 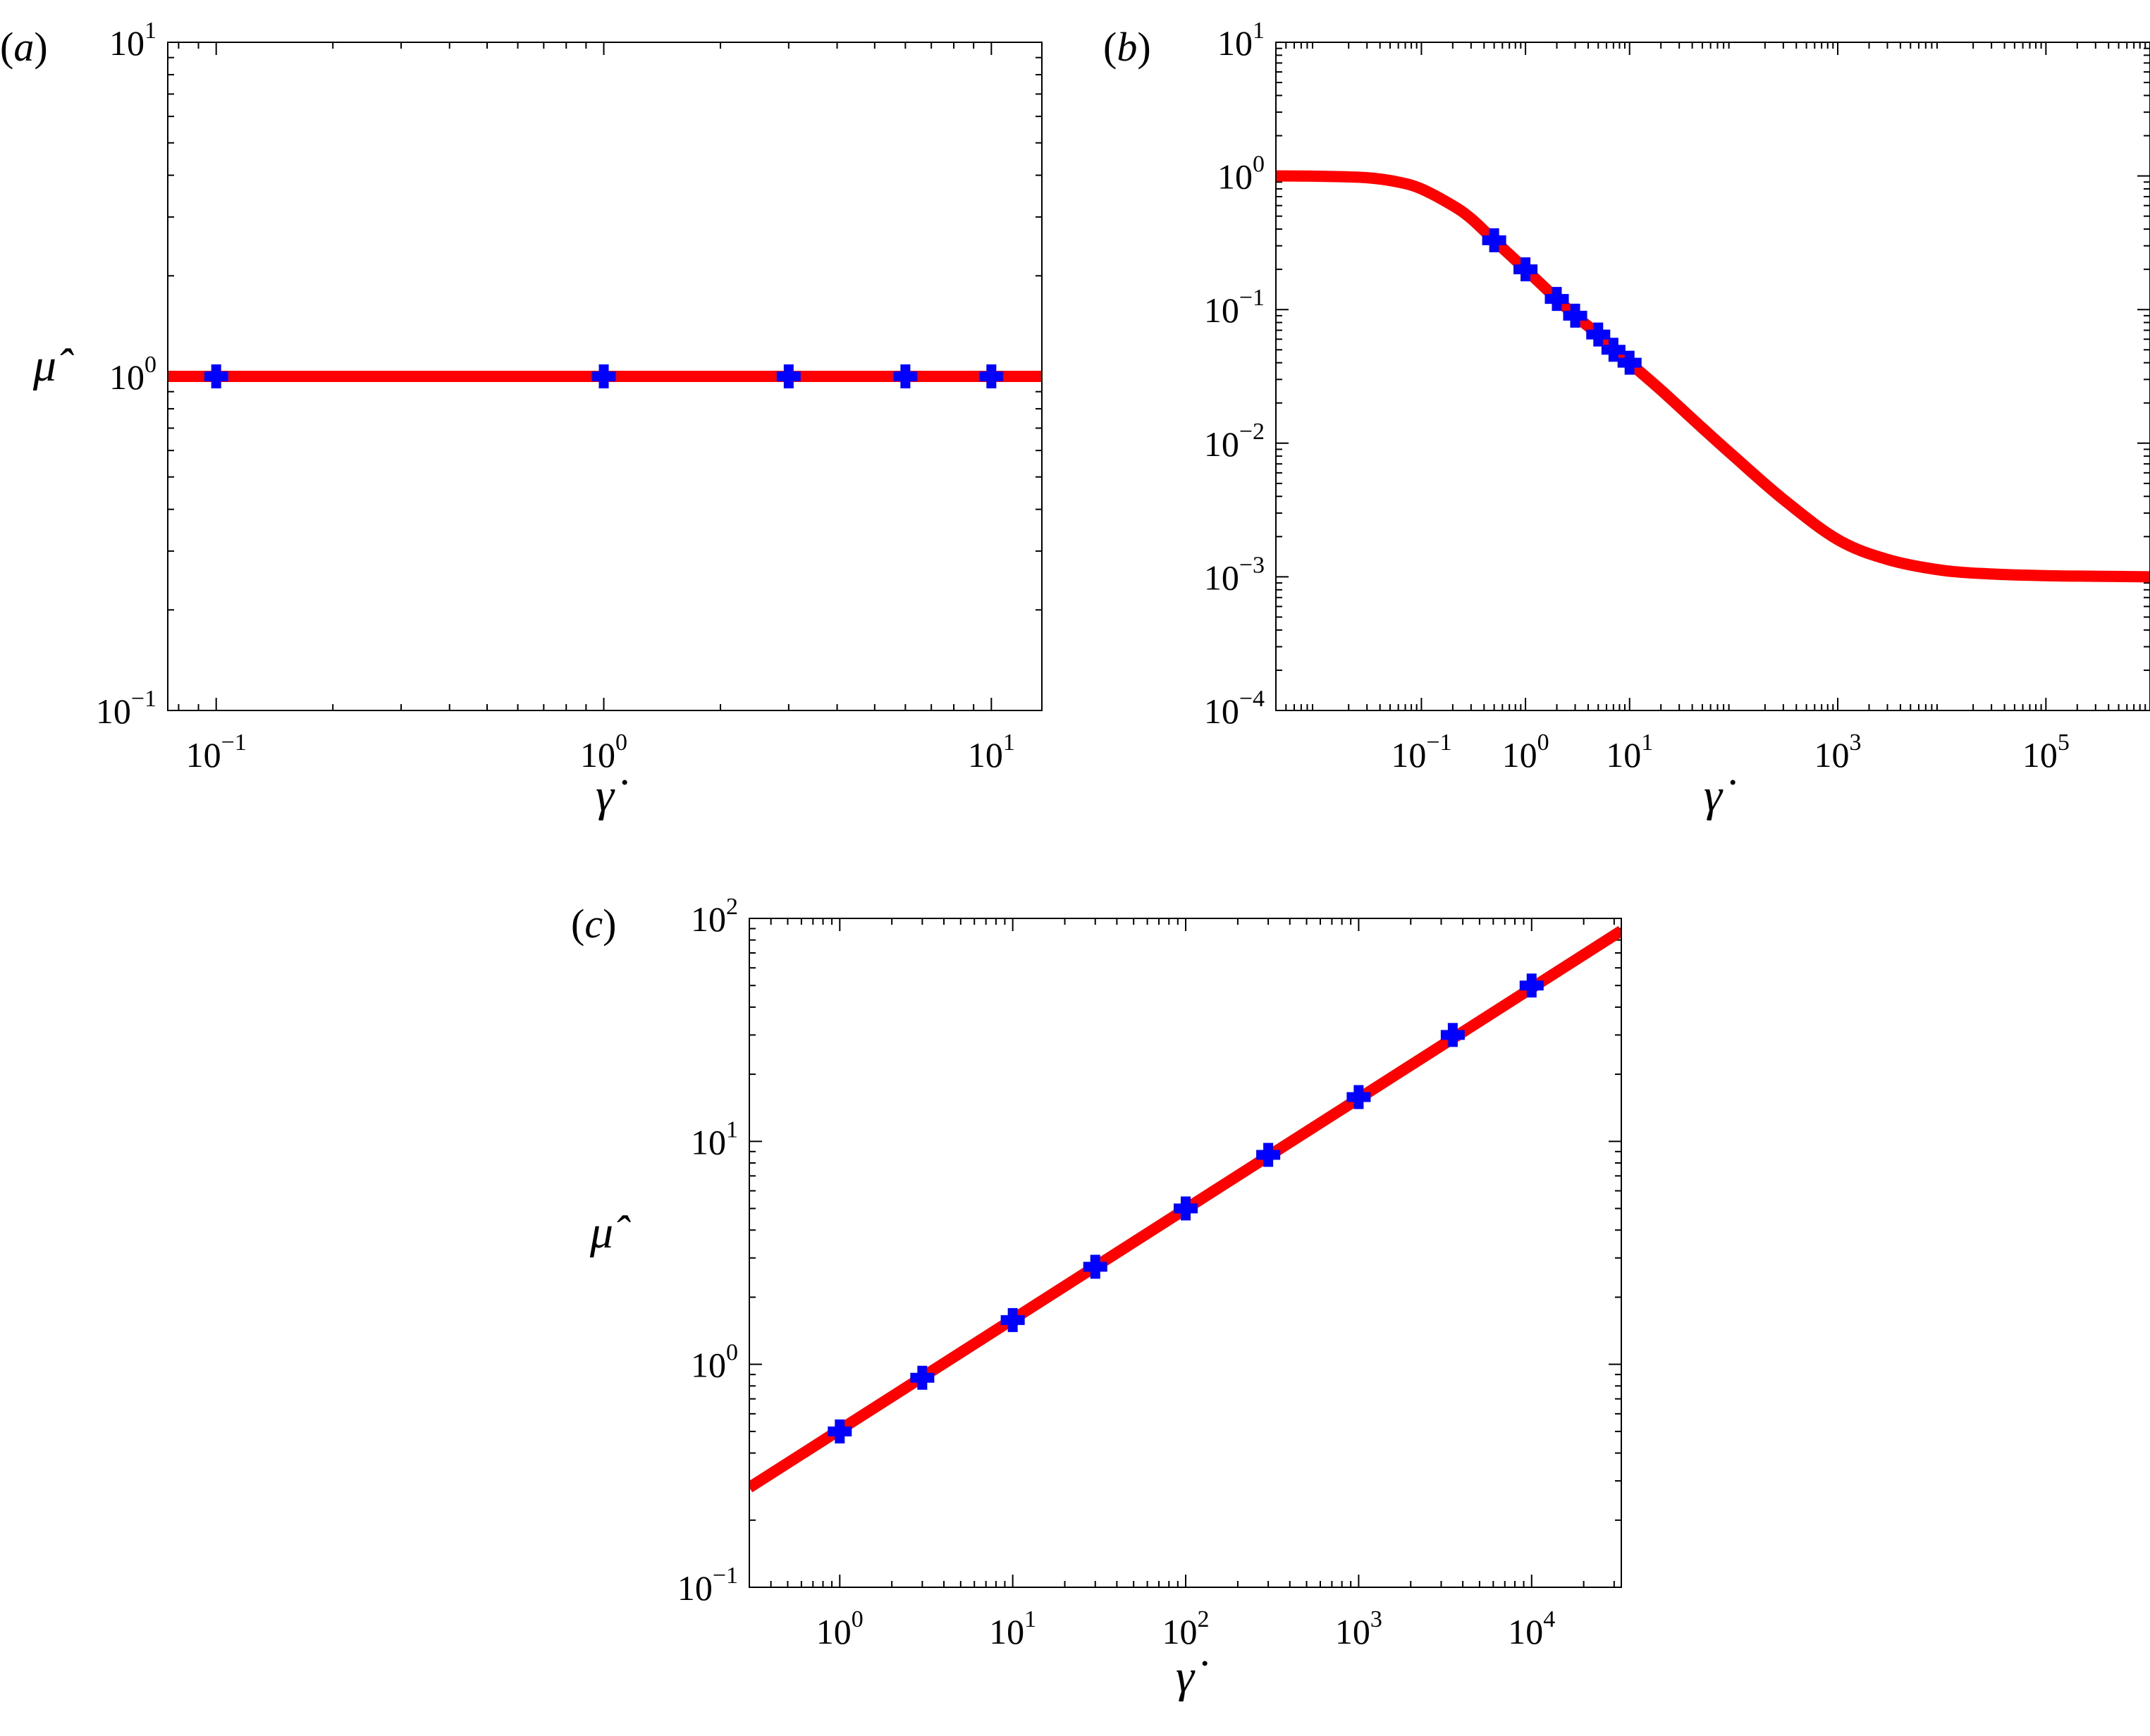 I want to click on x-tick-label-exponent: 0, so click(x=1543, y=743).